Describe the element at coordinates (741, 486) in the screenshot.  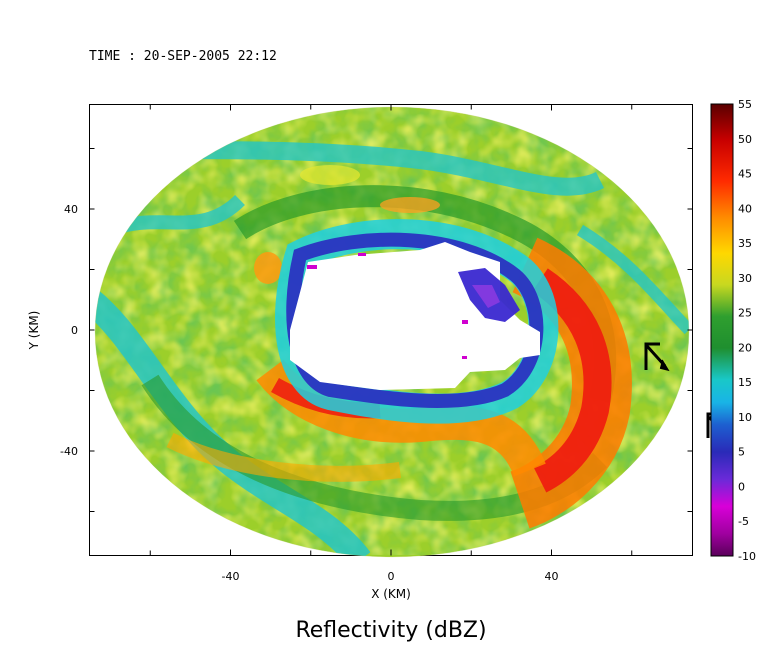
I see `colorbar-tick-label: 0` at that location.